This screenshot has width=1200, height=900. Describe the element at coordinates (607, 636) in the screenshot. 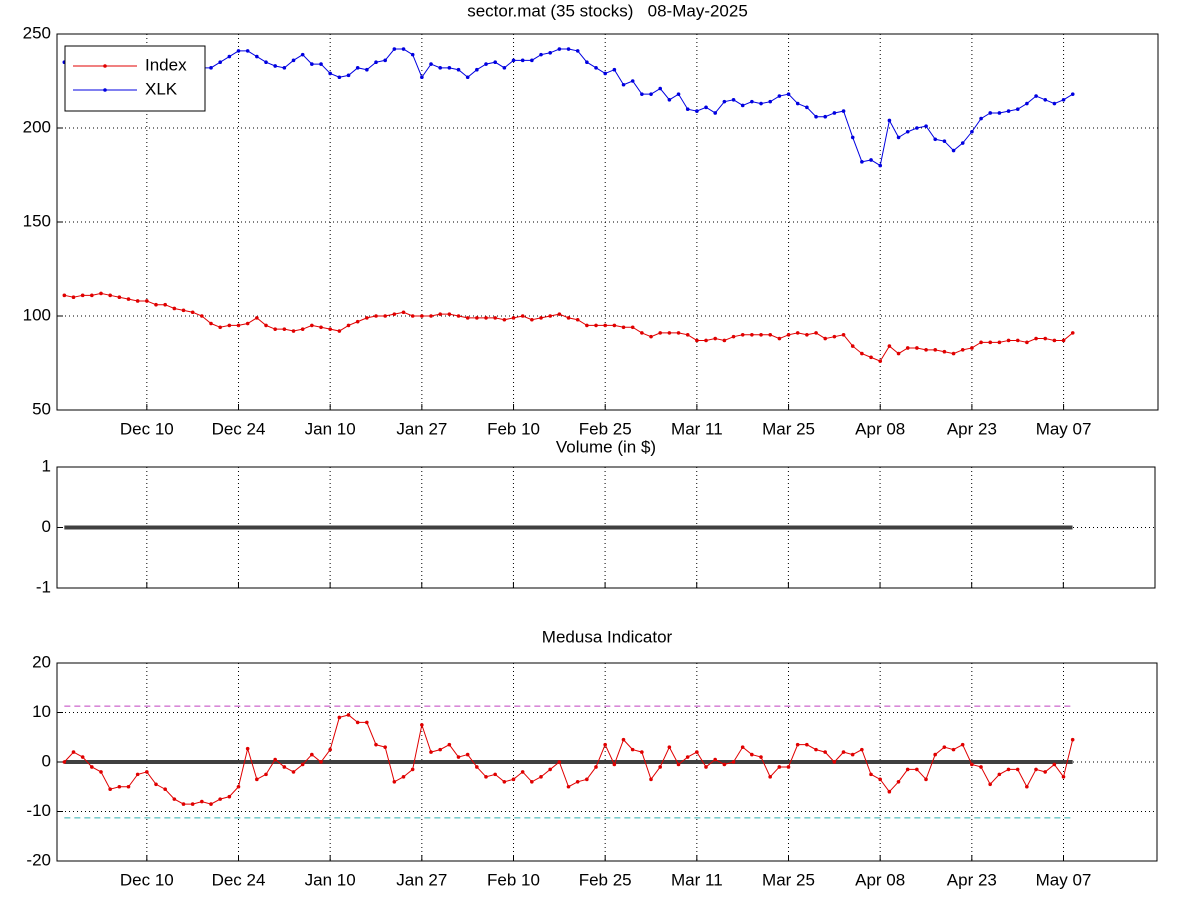

I see `chart-title: Medusa Indicator` at that location.